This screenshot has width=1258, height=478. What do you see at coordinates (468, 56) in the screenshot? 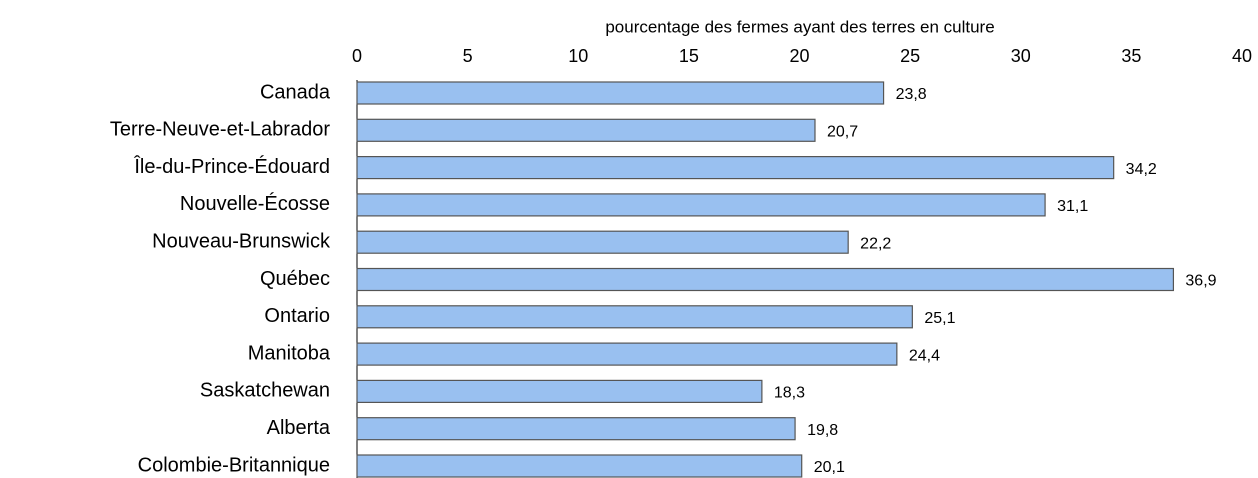
I see `x-tick-label: 5` at bounding box center [468, 56].